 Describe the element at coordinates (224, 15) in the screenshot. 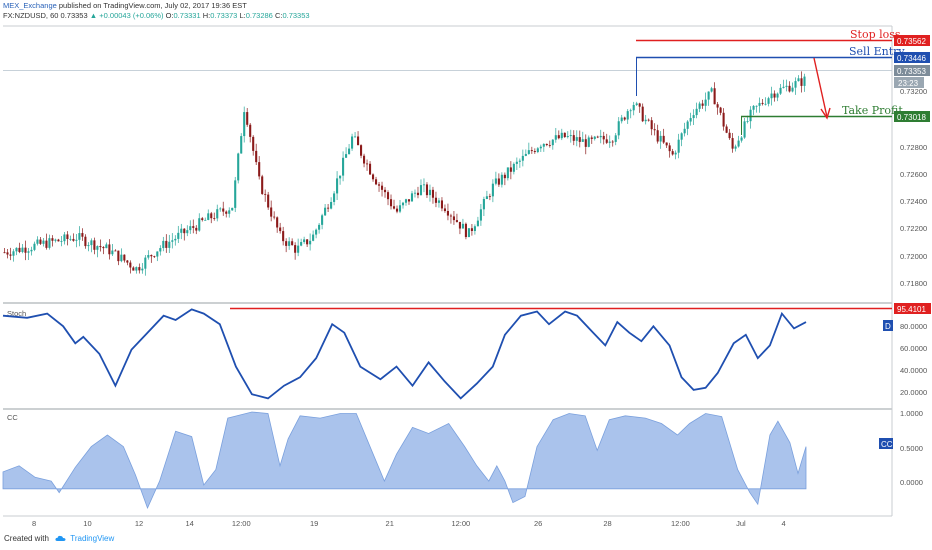

I see `high-value: 0.73373` at that location.